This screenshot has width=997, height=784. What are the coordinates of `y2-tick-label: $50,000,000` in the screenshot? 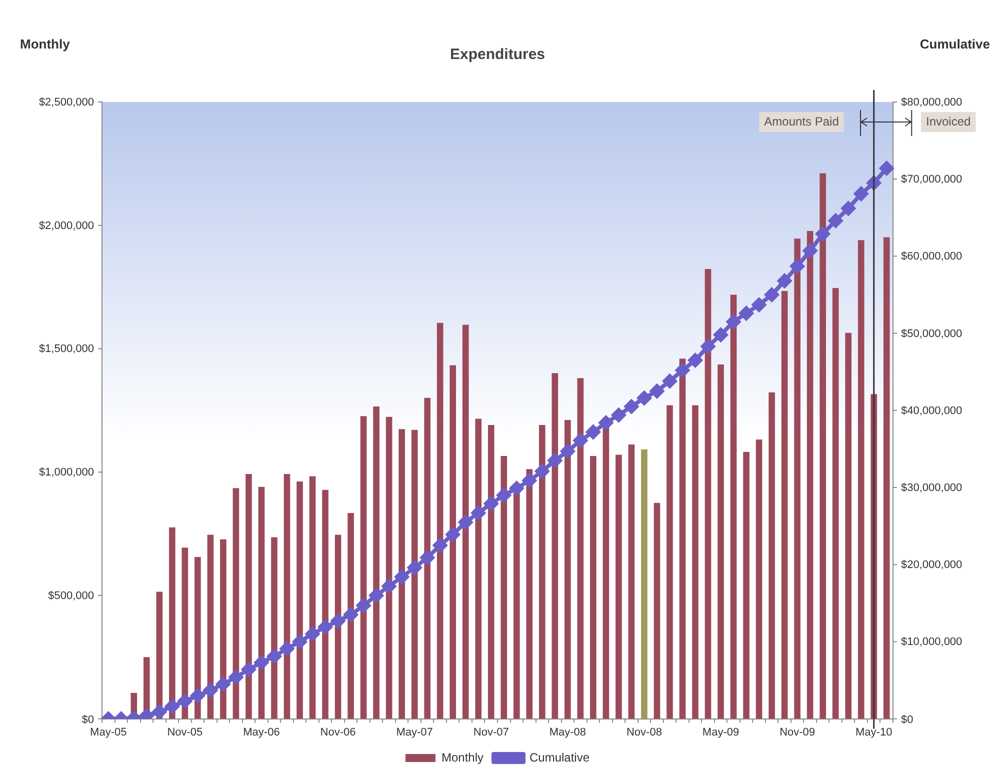 It's located at (931, 334).